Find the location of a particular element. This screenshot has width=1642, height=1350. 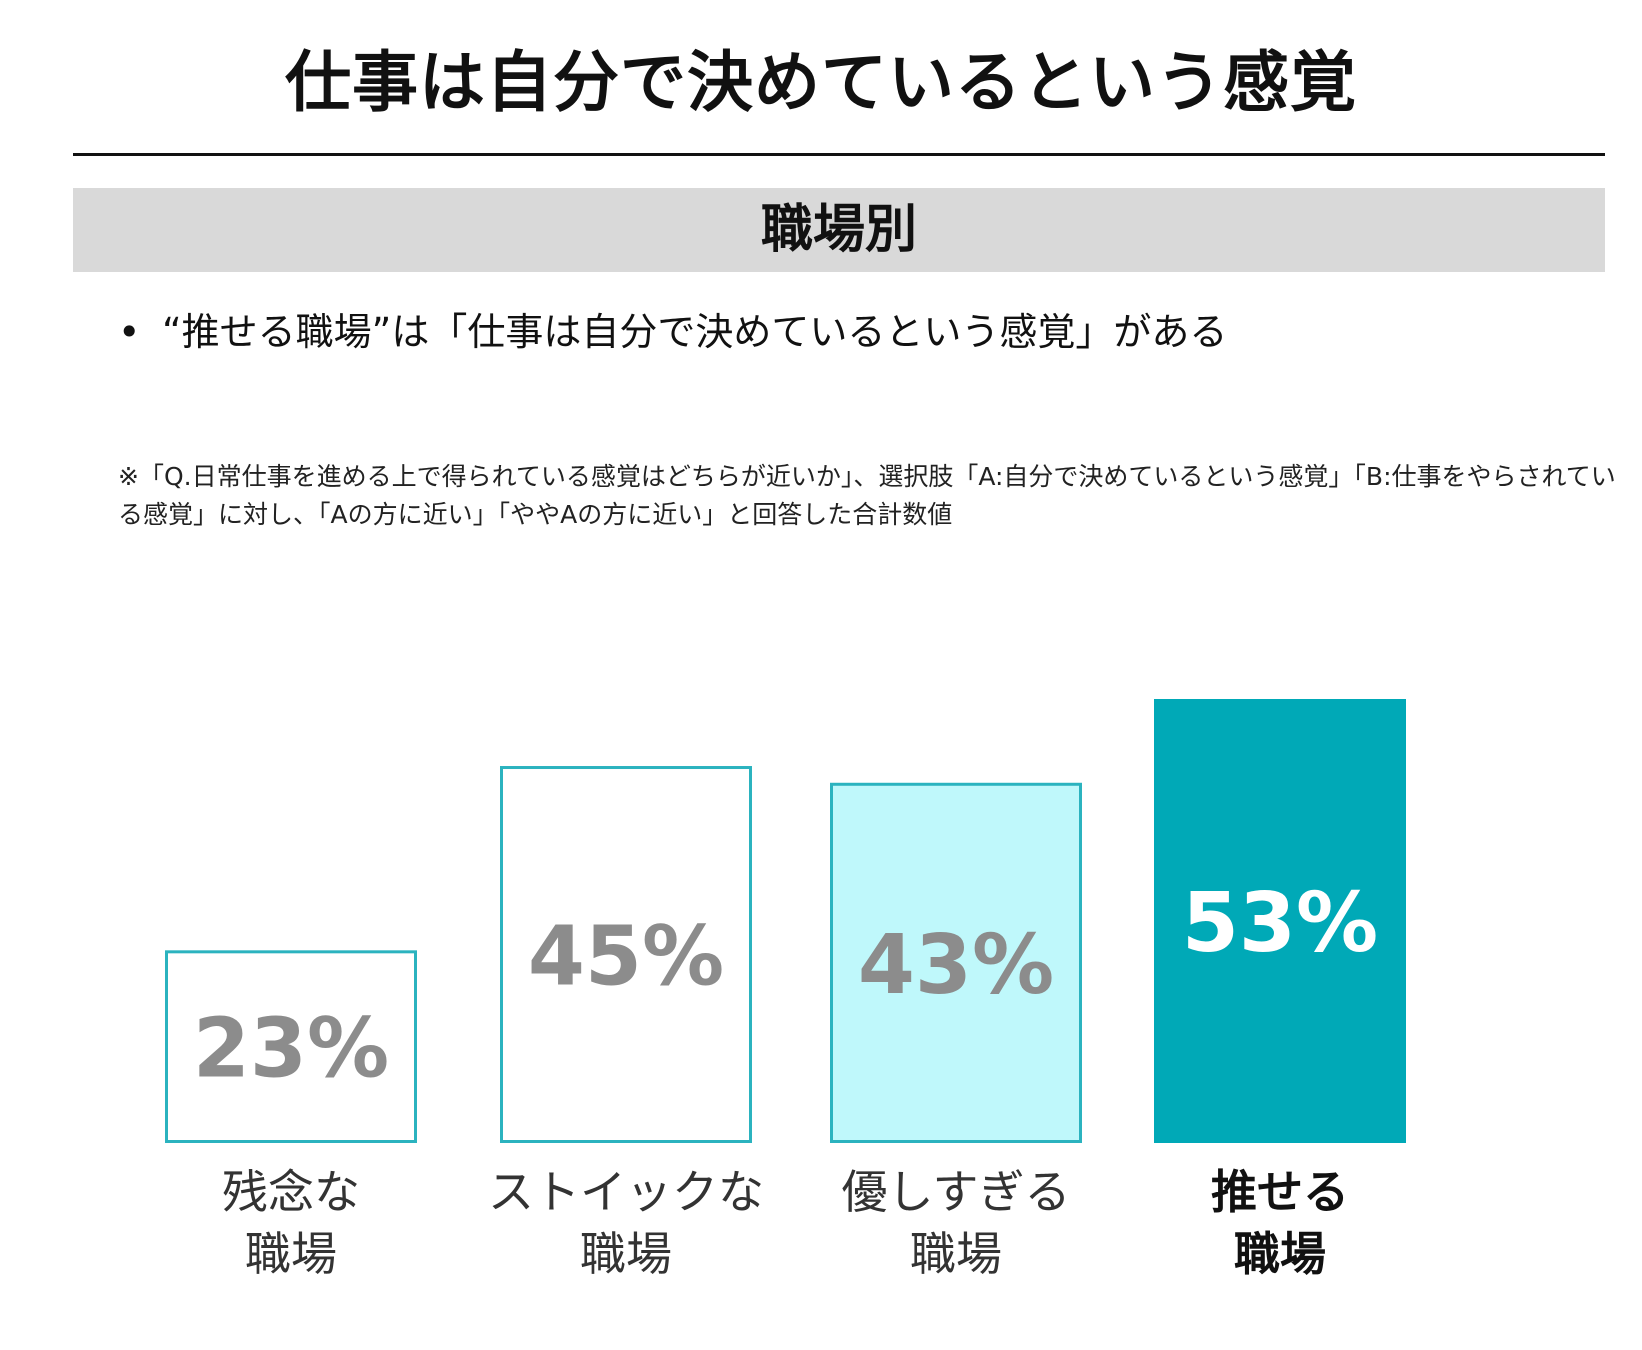

page-title: 仕事は自分で決めているという感覚 is located at coordinates (821, 82).